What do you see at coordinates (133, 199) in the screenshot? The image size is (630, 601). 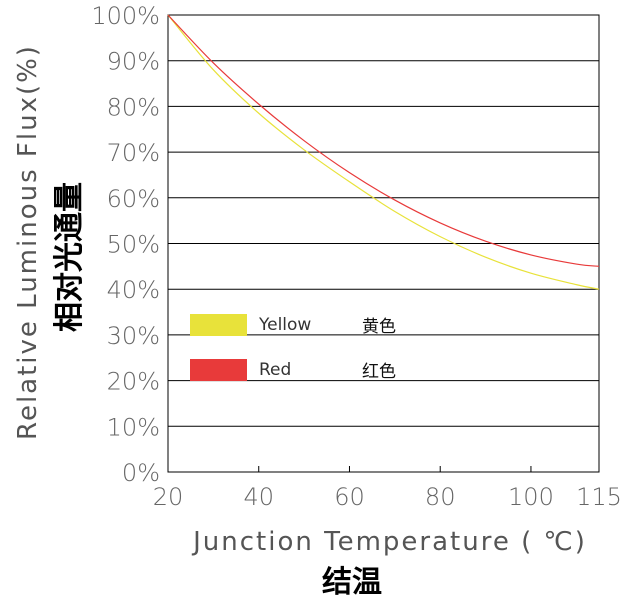 I see `y-tick-label: 60%` at bounding box center [133, 199].